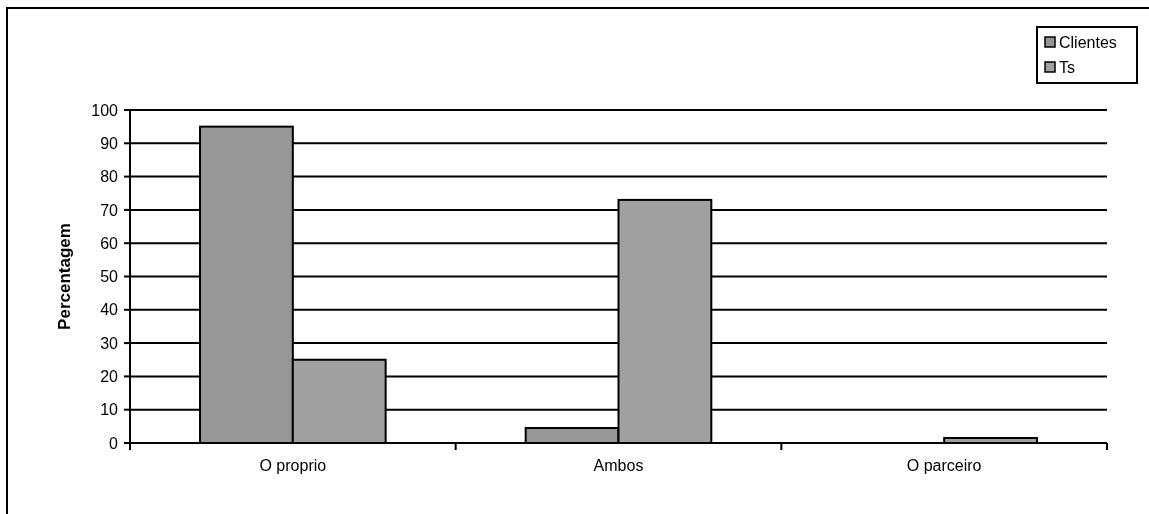 The width and height of the screenshot is (1149, 514). I want to click on legend-label: Ts, so click(1067, 67).